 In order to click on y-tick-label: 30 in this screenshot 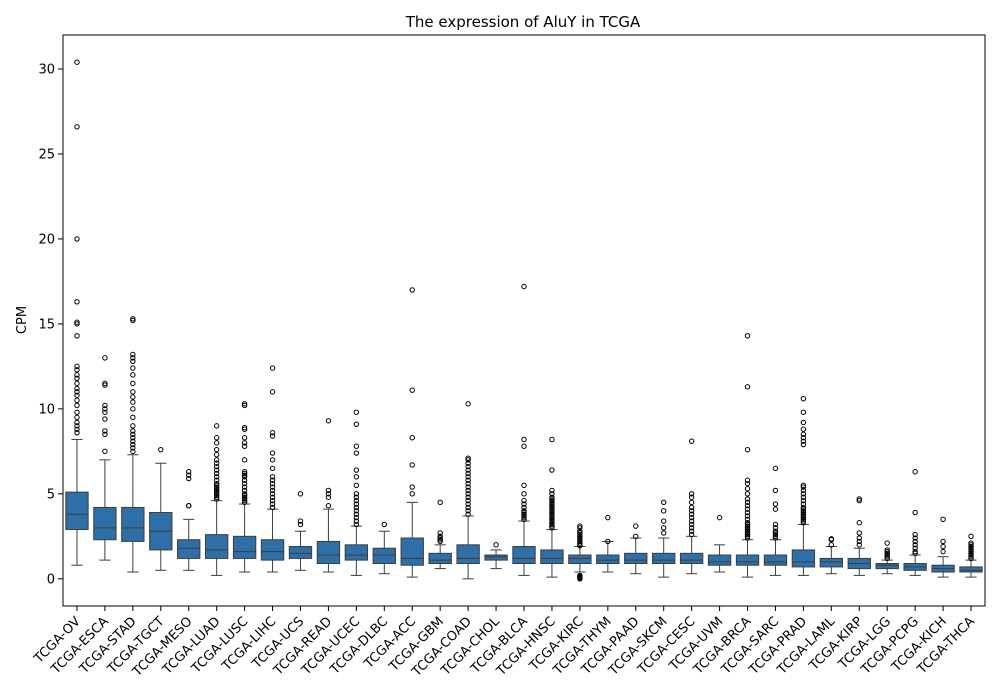, I will do `click(46, 69)`.